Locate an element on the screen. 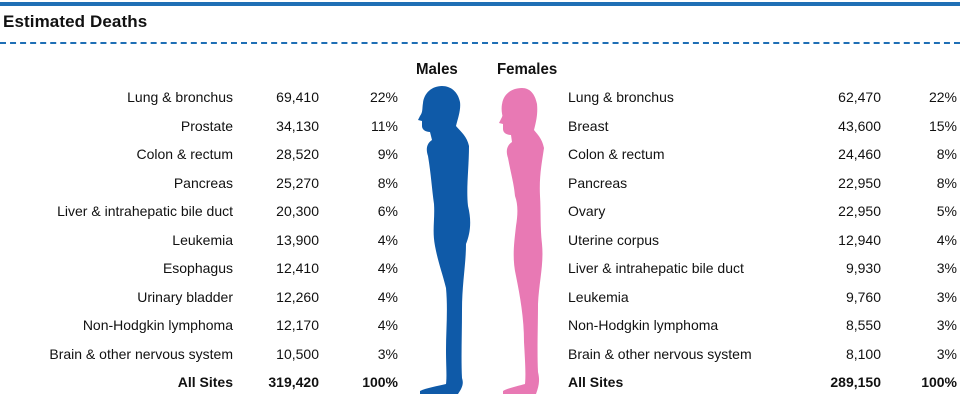  male-count: 12,410 is located at coordinates (297, 268).